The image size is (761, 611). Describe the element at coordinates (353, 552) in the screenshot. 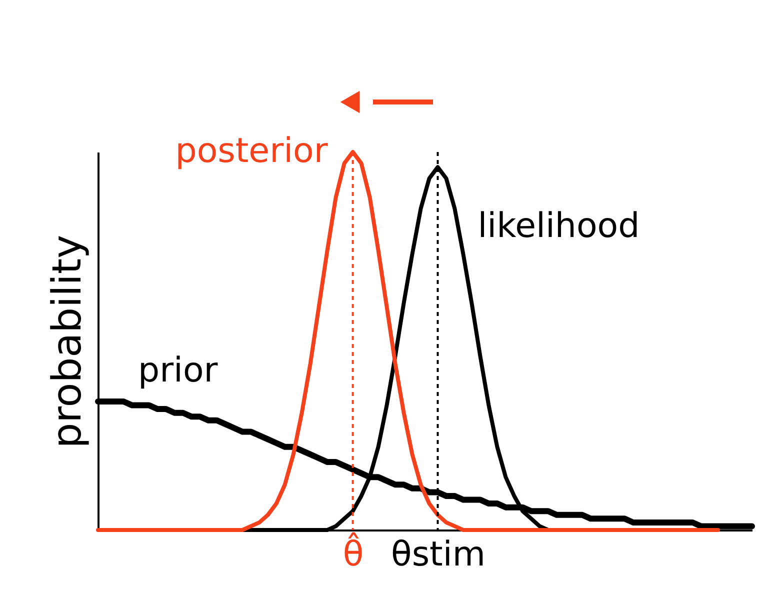

I see `x-tick-label: θ̂` at that location.